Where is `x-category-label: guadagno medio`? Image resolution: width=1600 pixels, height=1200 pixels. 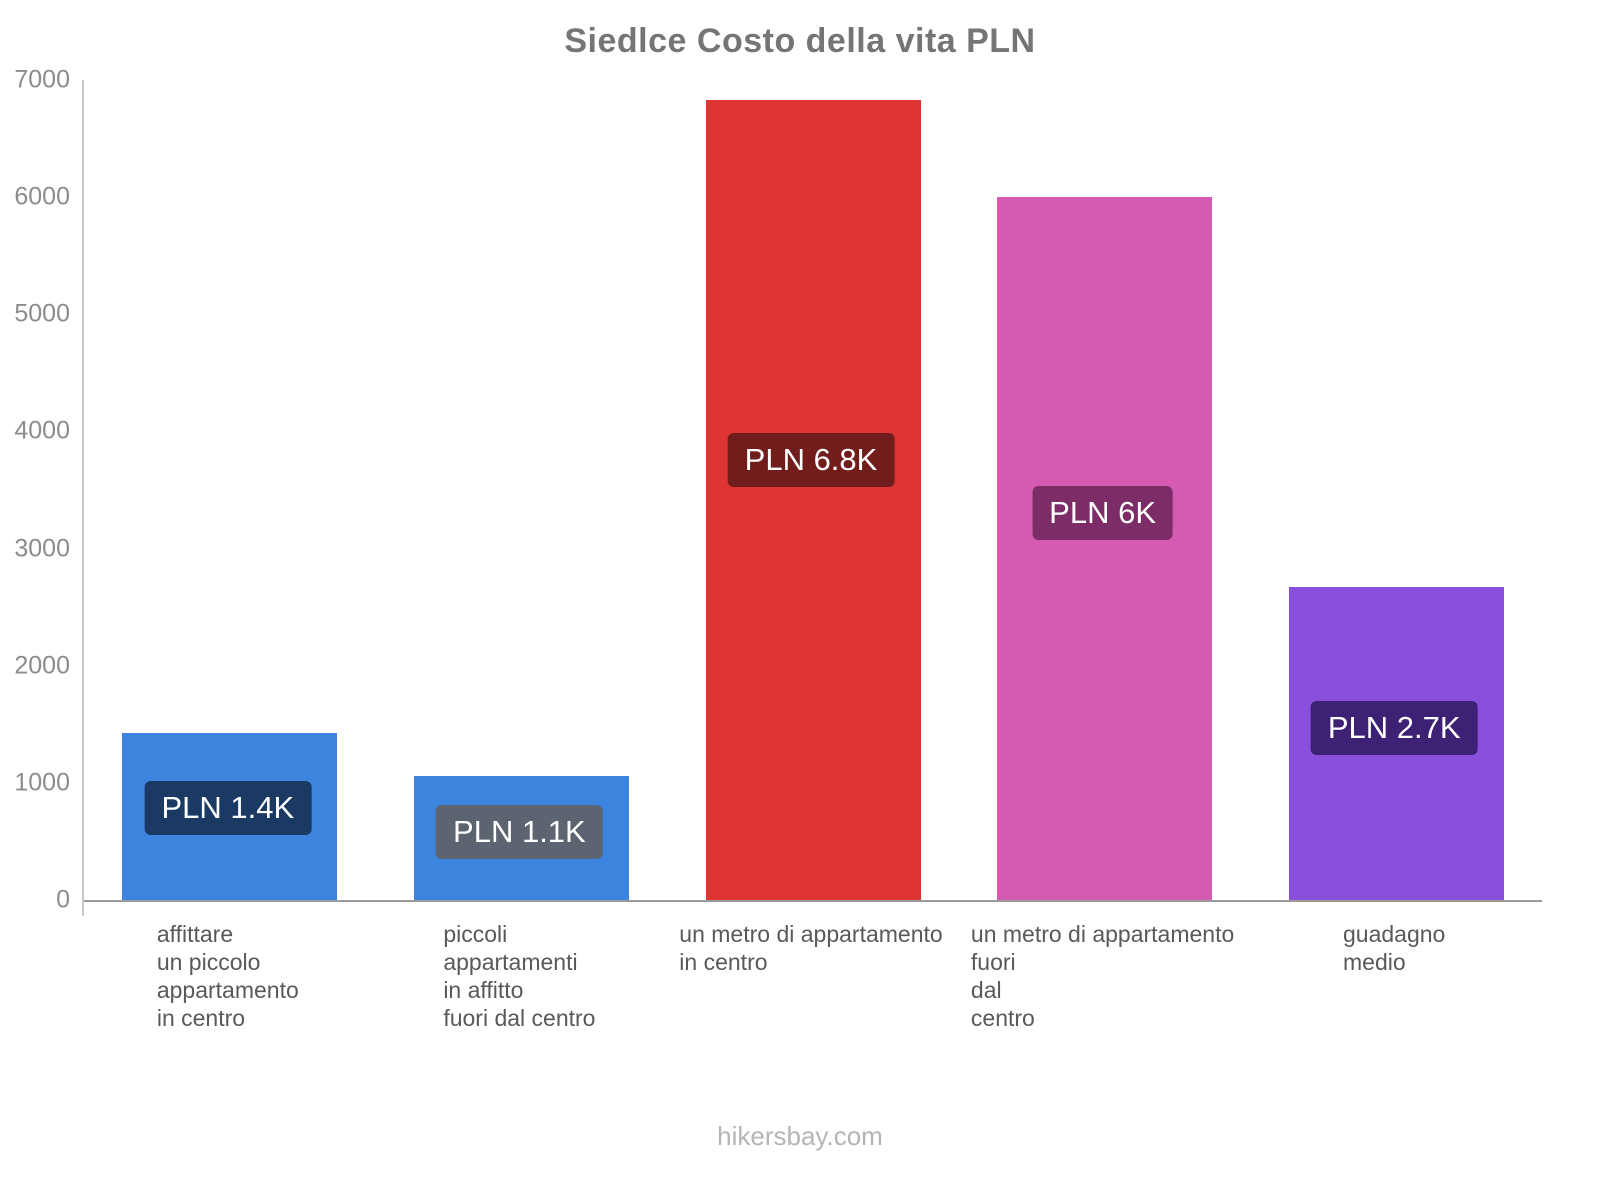 x-category-label: guadagno medio is located at coordinates (1419, 948).